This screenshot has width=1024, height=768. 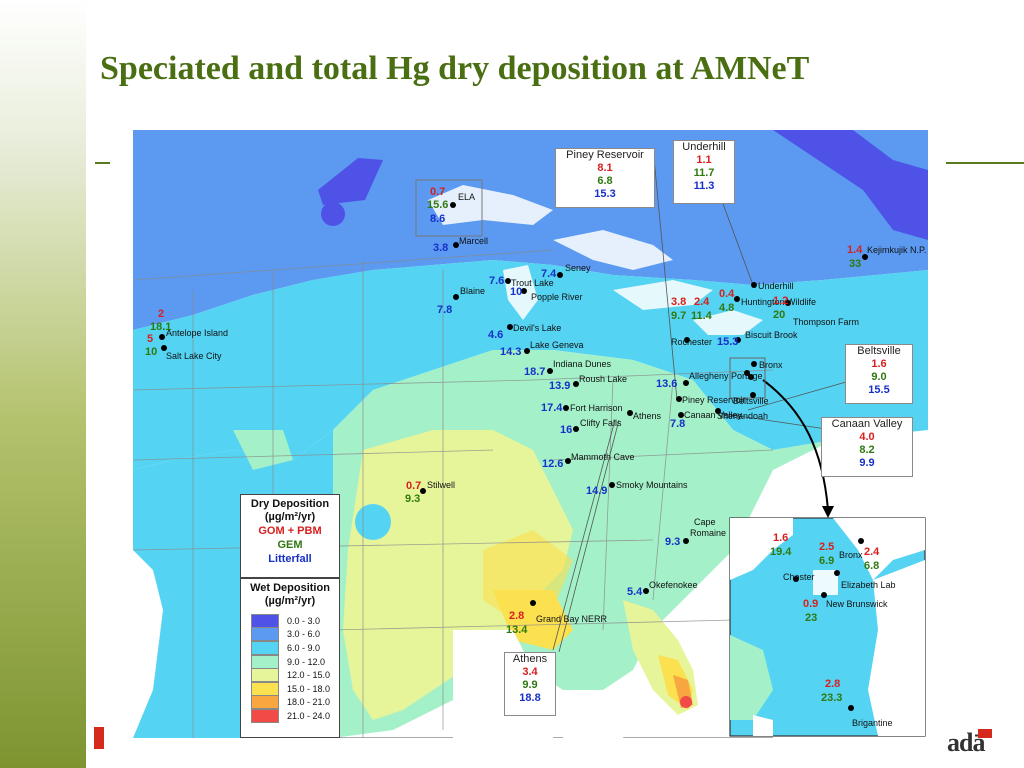 What do you see at coordinates (527, 351) in the screenshot?
I see `site-dot-lake-geneva` at bounding box center [527, 351].